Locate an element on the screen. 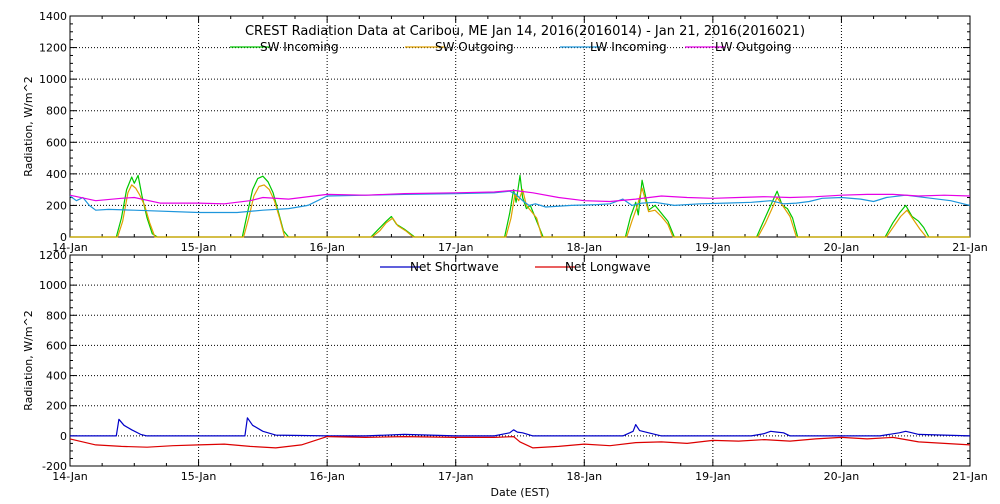 This screenshot has width=1000, height=504. legend-label: SW Incoming is located at coordinates (299, 47).